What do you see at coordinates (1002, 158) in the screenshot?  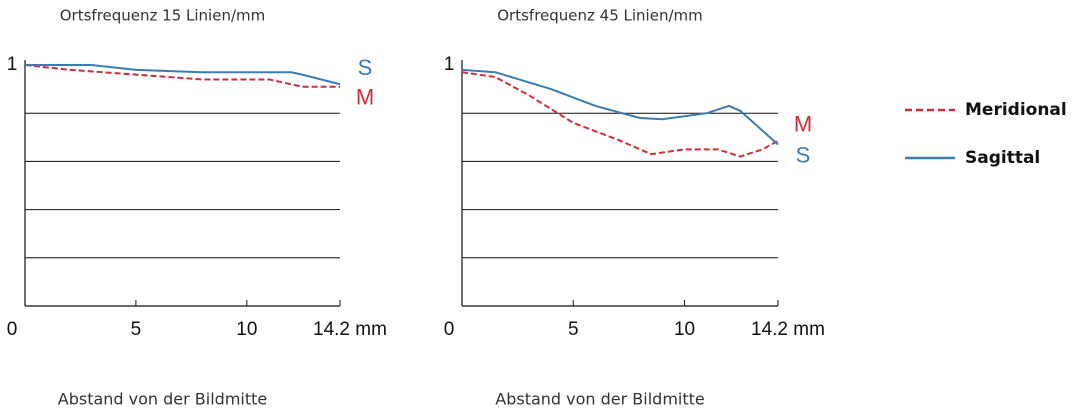 I see `legend-label: Sagittal` at bounding box center [1002, 158].